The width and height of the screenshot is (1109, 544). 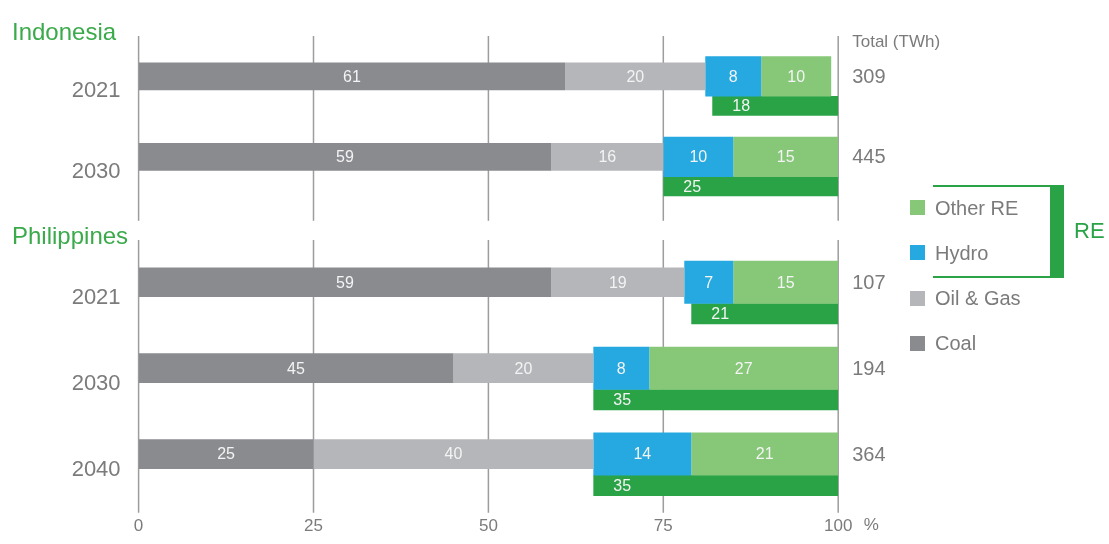 What do you see at coordinates (869, 281) in the screenshot?
I see `text: 107` at bounding box center [869, 281].